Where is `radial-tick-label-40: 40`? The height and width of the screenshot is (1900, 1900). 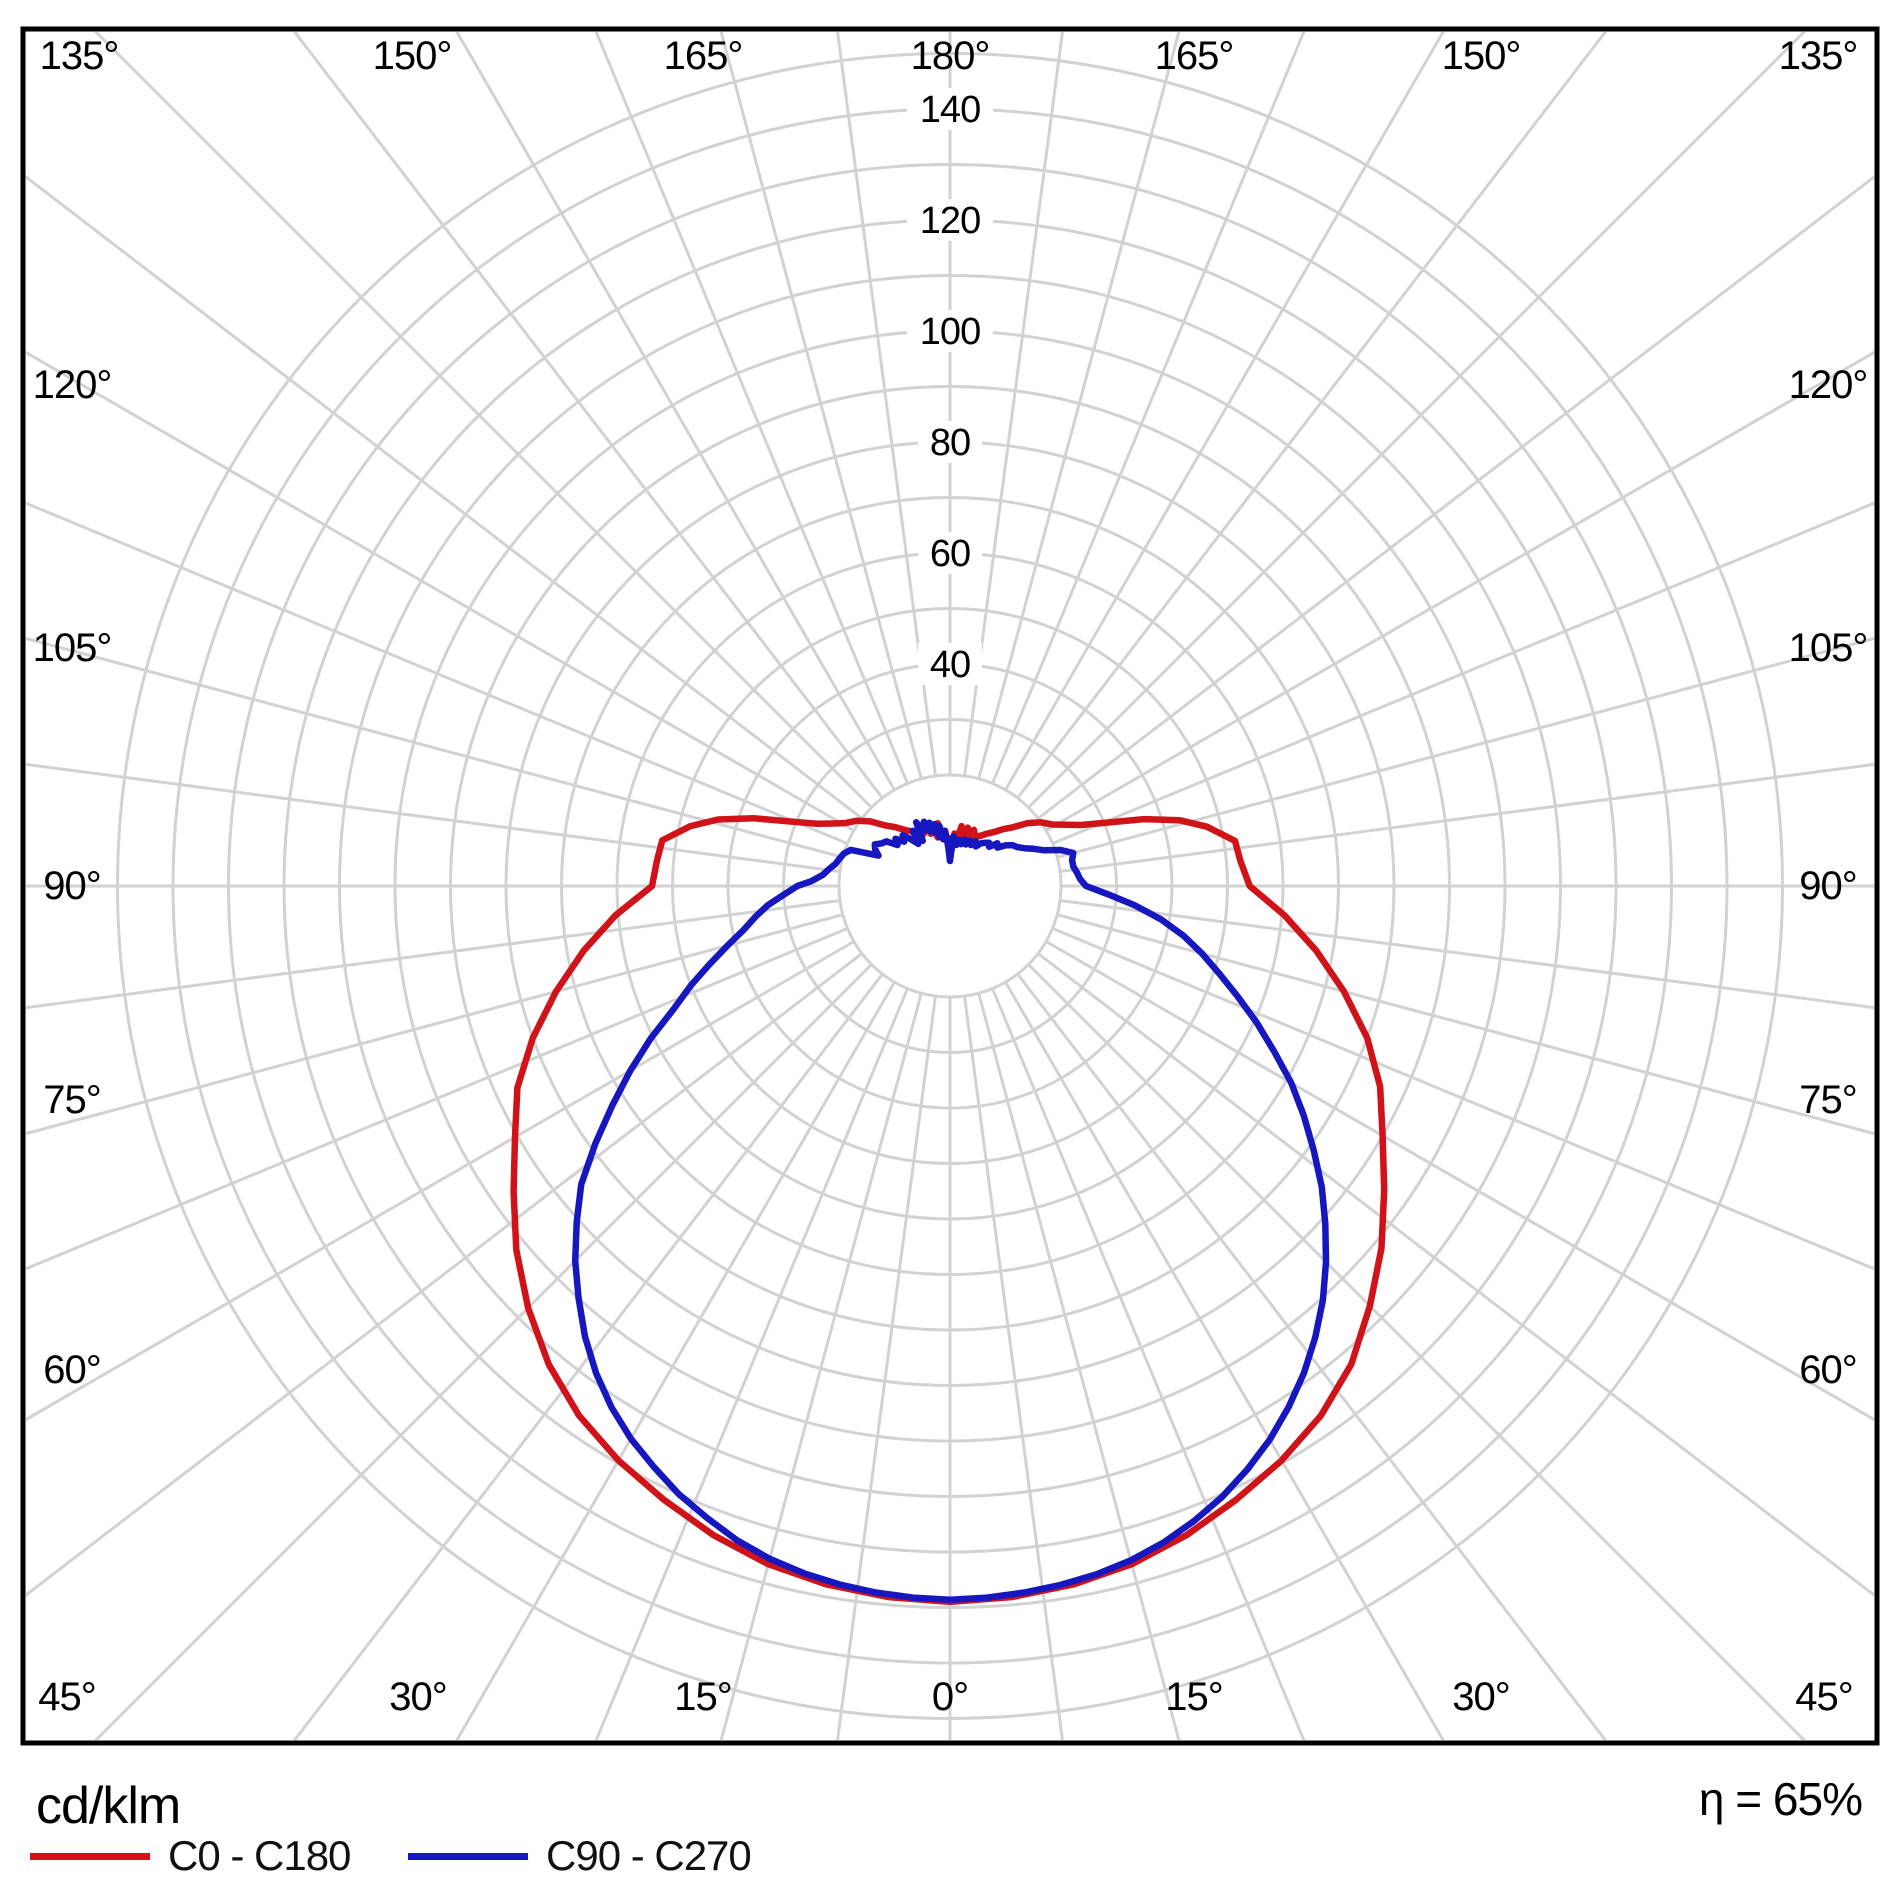
radial-tick-label-40: 40 is located at coordinates (950, 665).